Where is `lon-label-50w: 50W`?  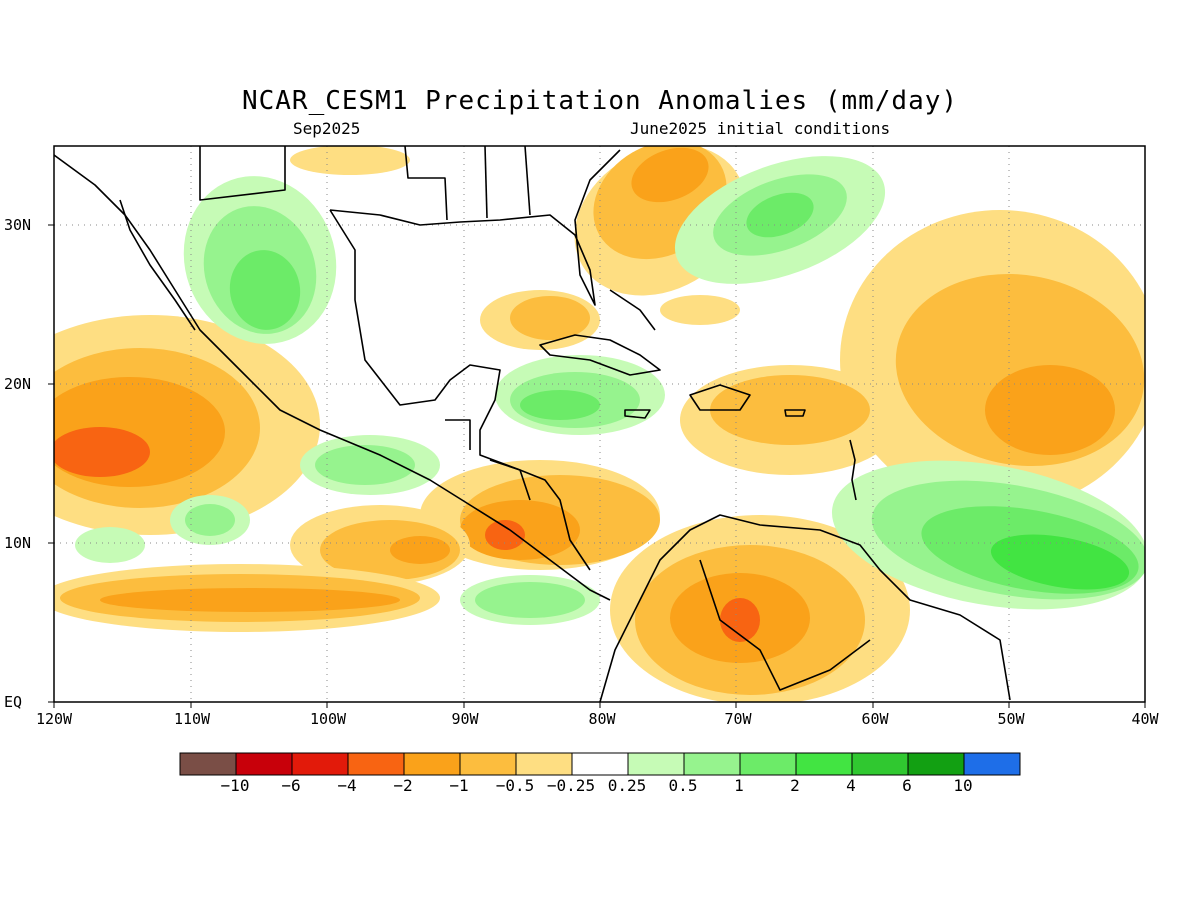 lon-label-50w: 50W is located at coordinates (1011, 719).